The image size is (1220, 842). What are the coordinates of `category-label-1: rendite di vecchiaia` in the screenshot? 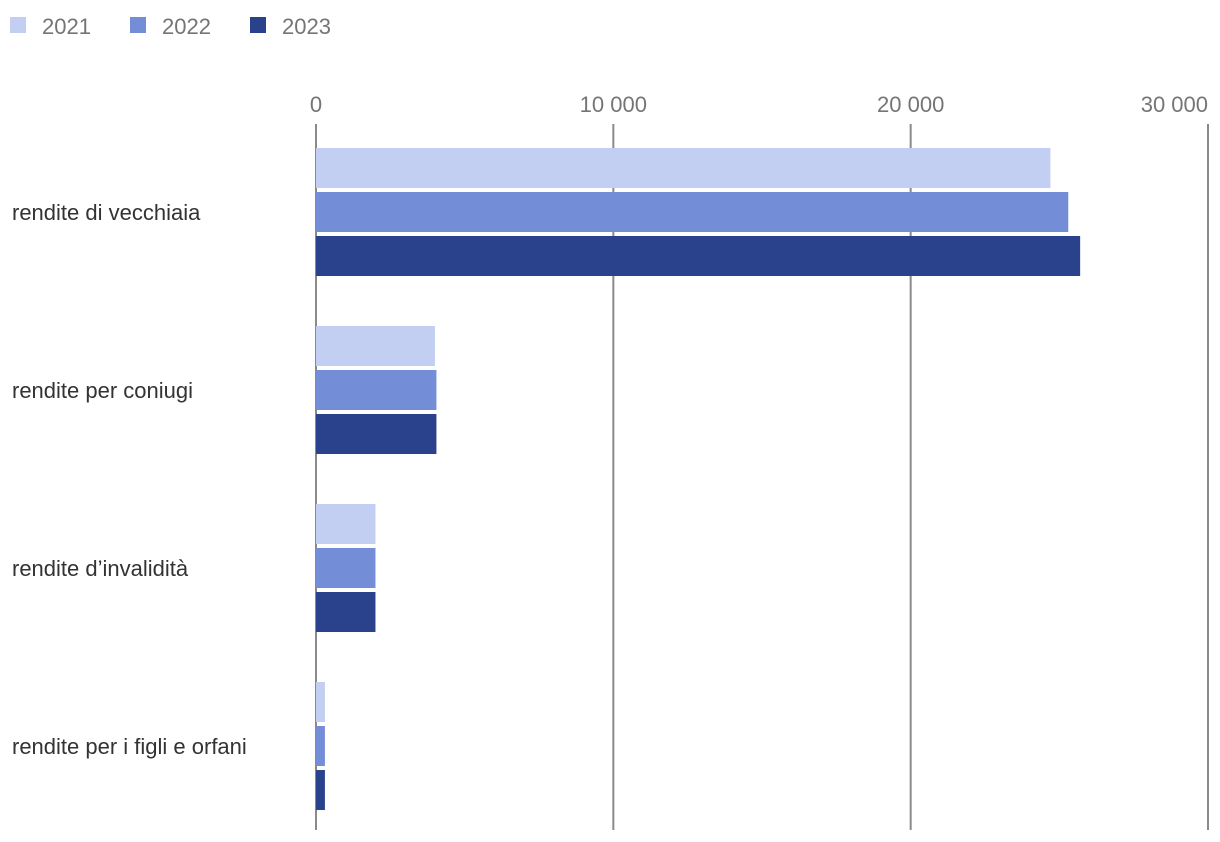 It's located at (106, 212).